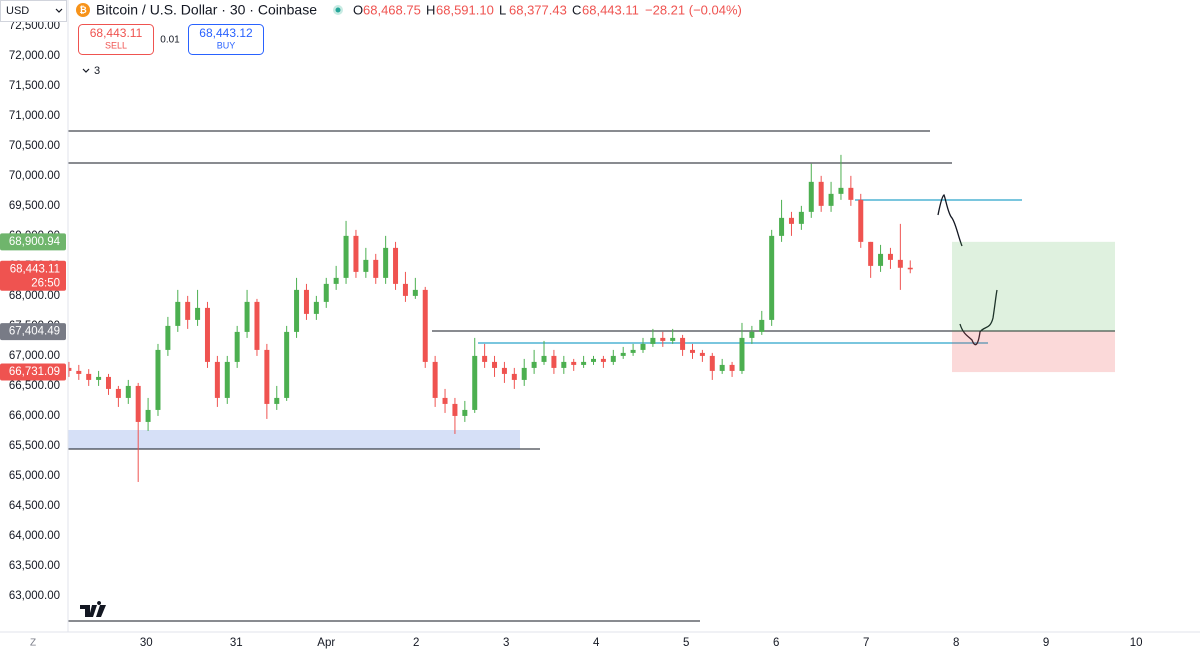 This screenshot has height=653, width=1200. What do you see at coordinates (97, 71) in the screenshot?
I see `indicator-count: 3` at bounding box center [97, 71].